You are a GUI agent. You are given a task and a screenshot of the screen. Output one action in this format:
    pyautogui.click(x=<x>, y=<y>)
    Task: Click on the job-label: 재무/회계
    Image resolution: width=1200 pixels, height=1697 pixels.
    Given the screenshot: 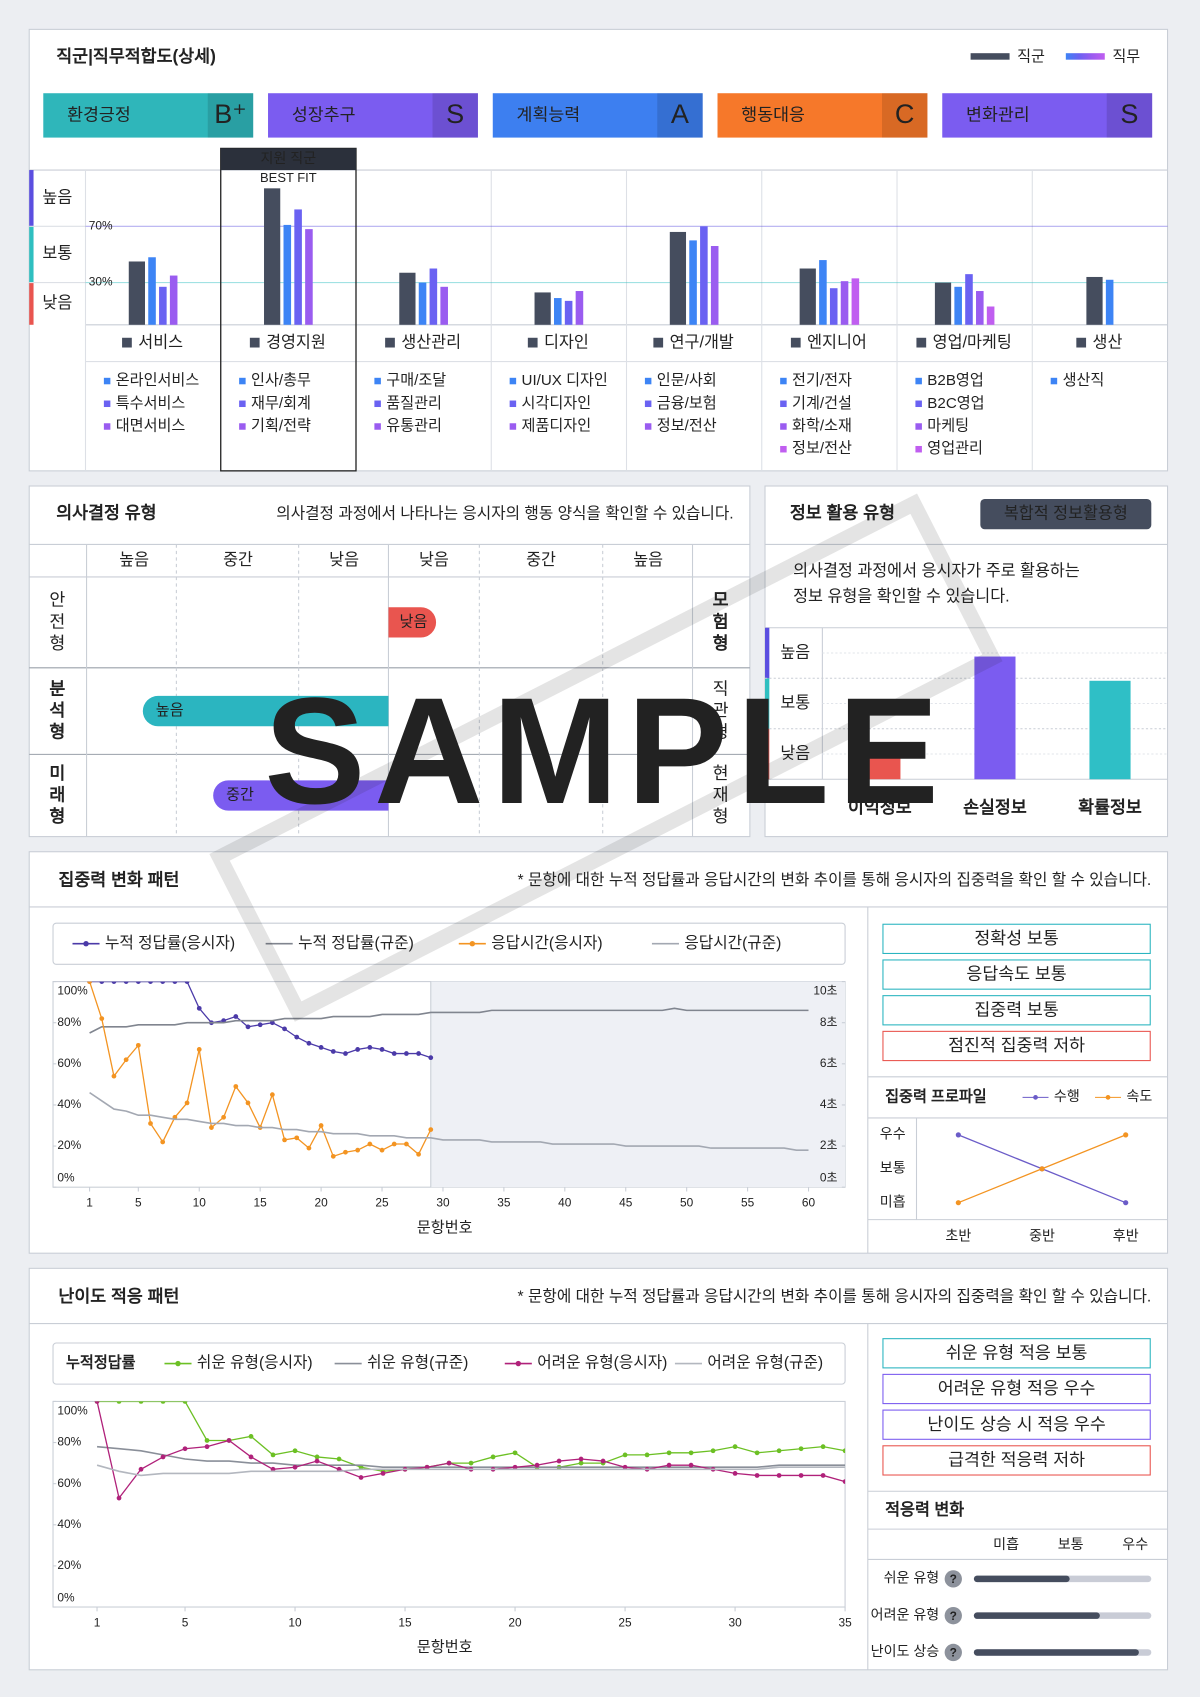 What is the action you would take?
    pyautogui.click(x=281, y=403)
    